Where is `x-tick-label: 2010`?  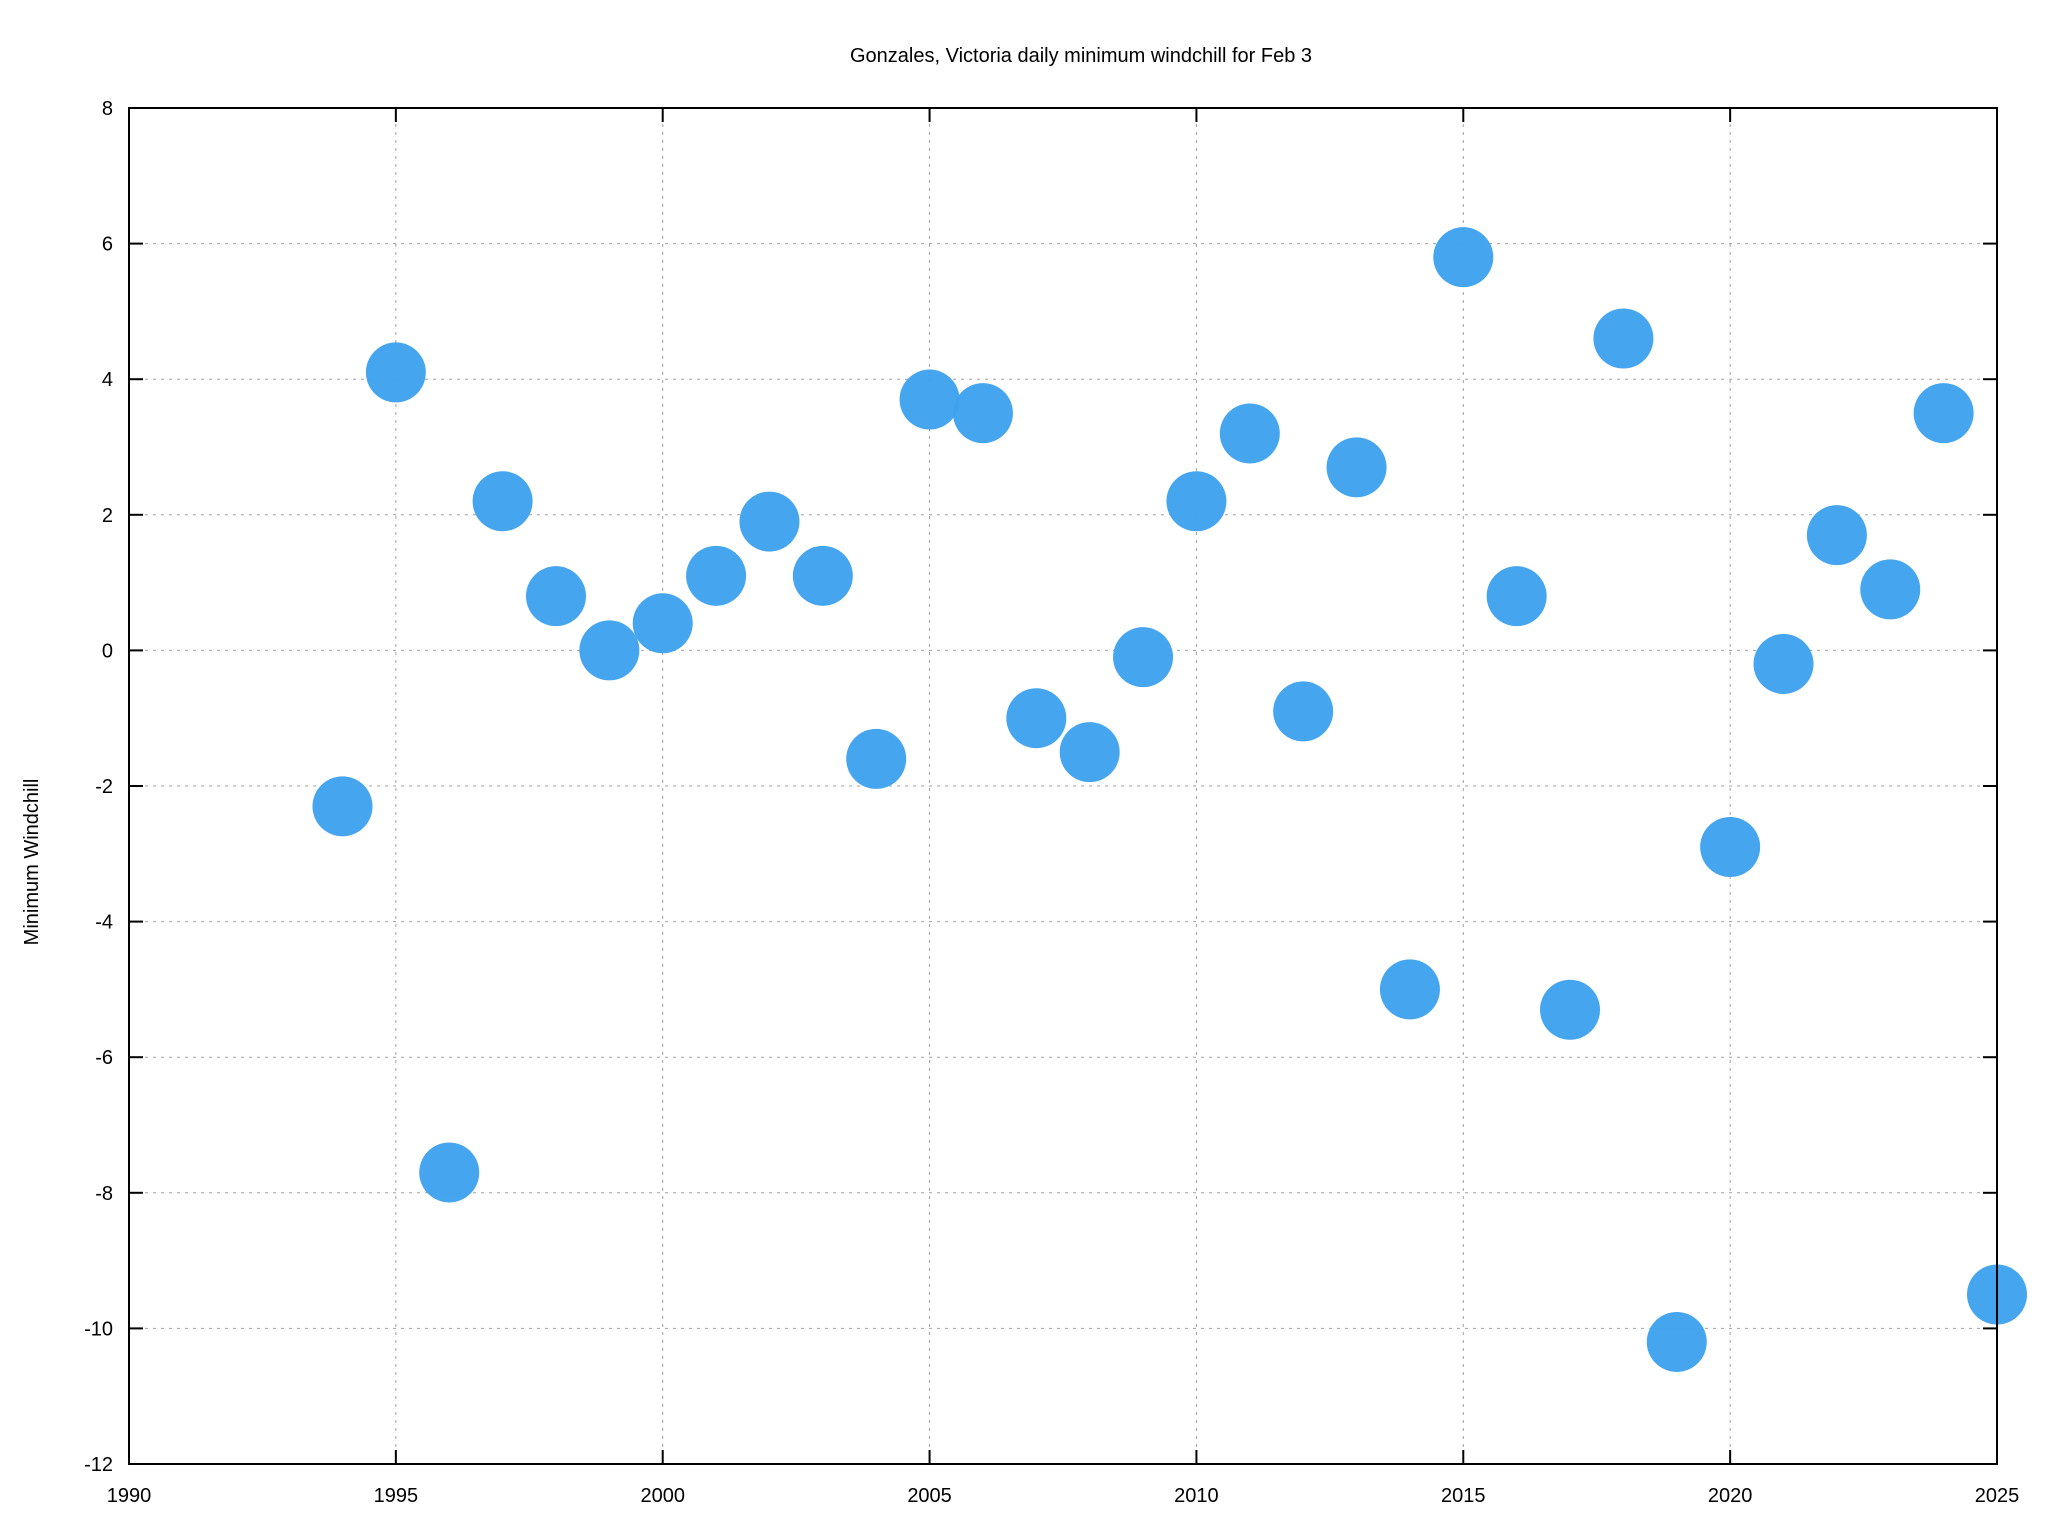
x-tick-label: 2010 is located at coordinates (1196, 1496).